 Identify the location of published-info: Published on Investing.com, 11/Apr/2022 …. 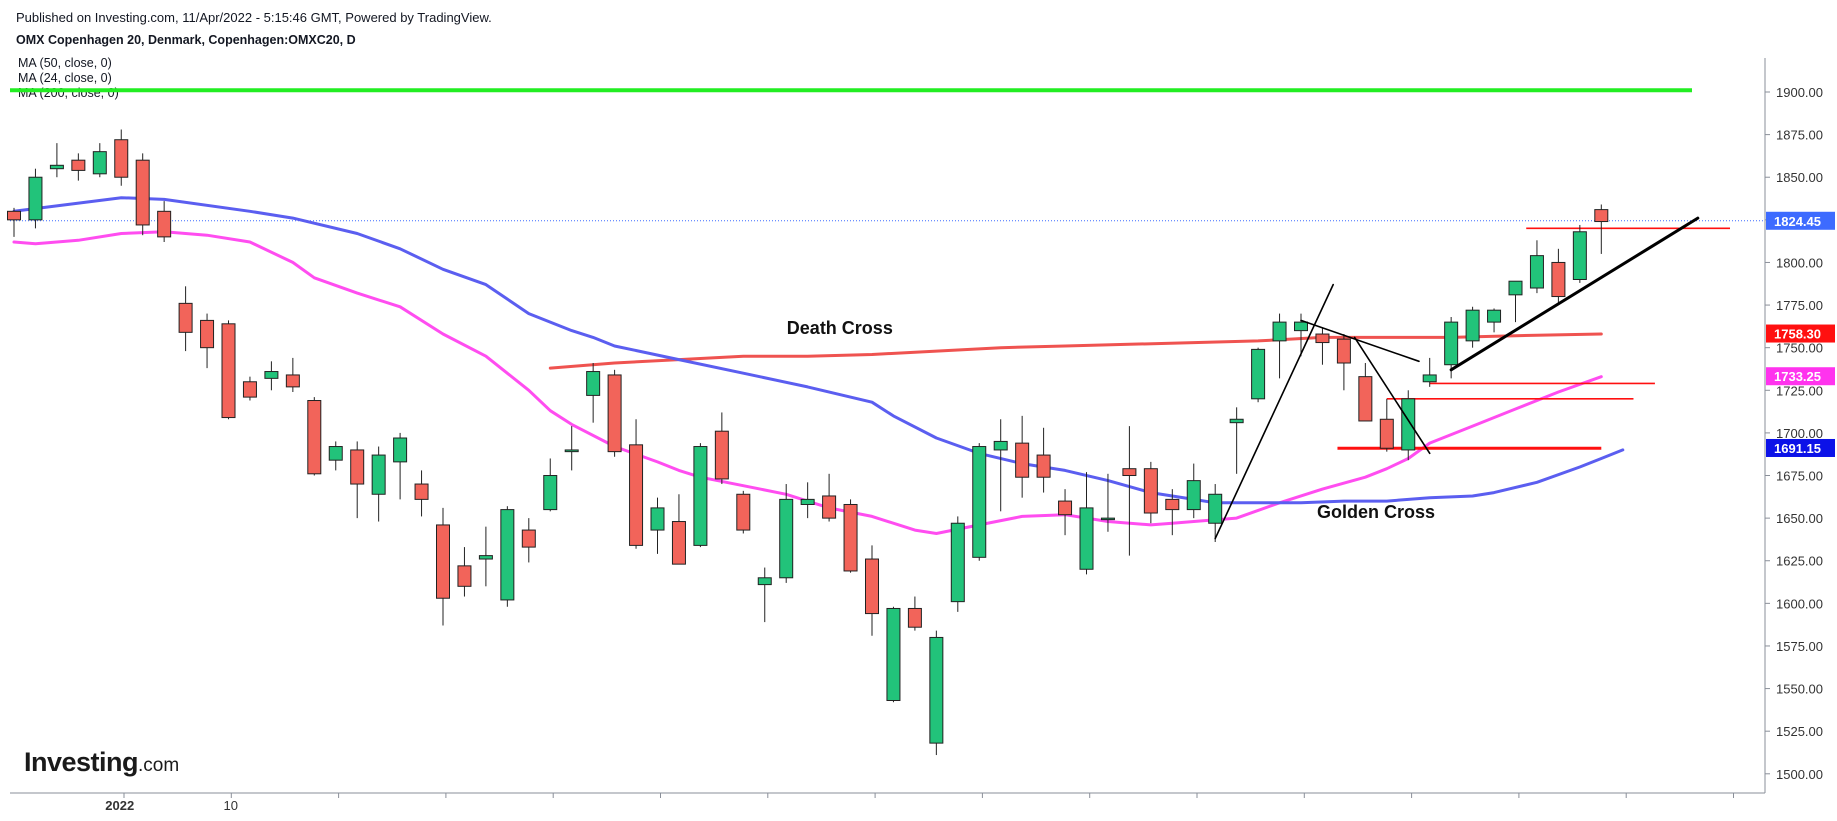
(254, 17).